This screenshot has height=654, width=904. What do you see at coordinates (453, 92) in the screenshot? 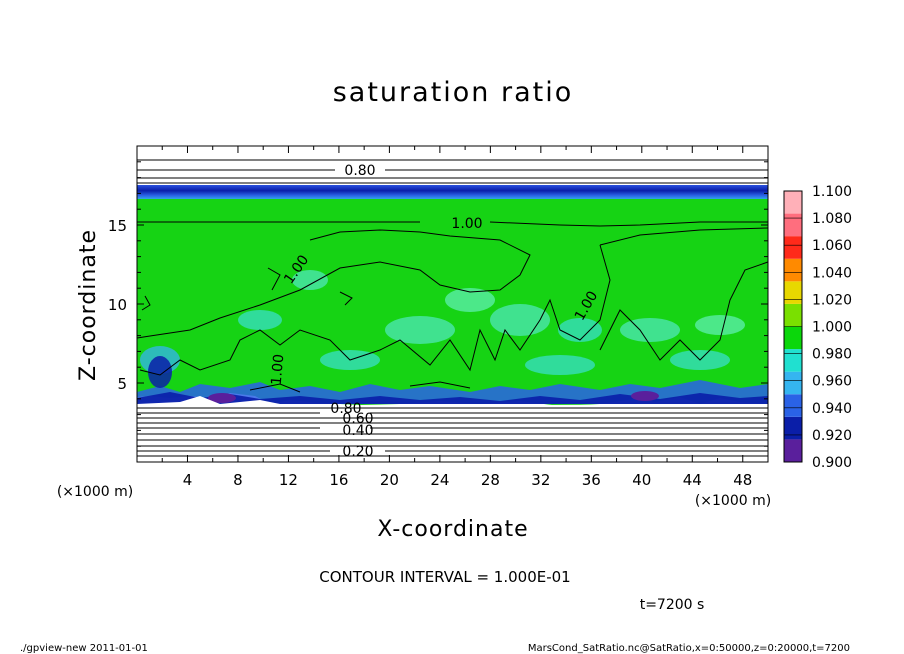
I see `chart-title: saturation ratio` at bounding box center [453, 92].